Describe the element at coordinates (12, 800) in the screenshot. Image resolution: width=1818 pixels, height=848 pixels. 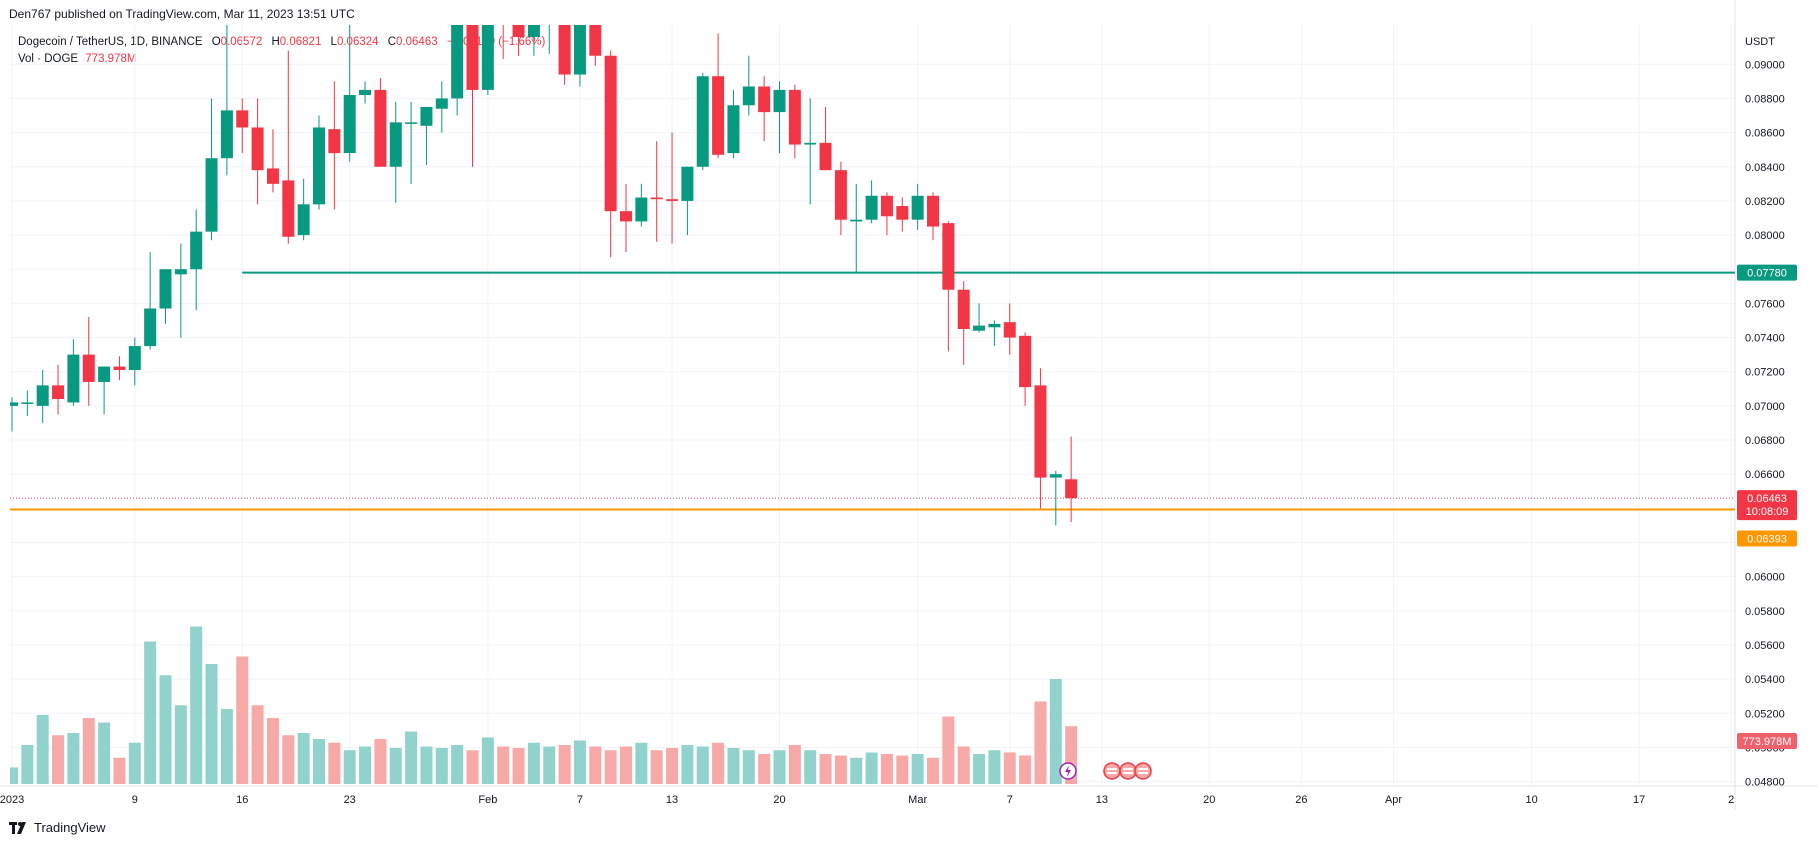
I see `x-tick-label: 2023` at that location.